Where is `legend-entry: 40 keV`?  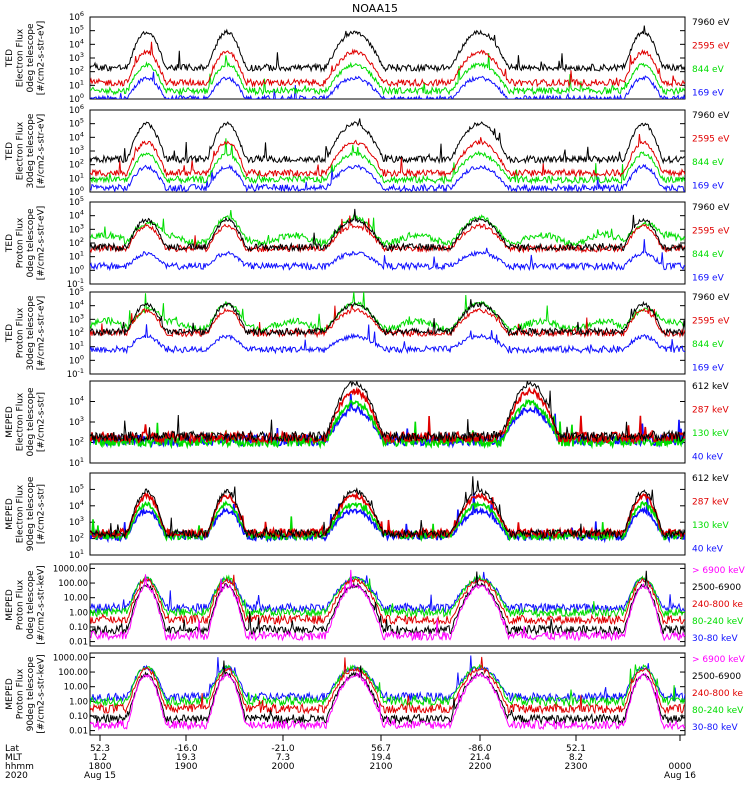 legend-entry: 40 keV is located at coordinates (708, 550).